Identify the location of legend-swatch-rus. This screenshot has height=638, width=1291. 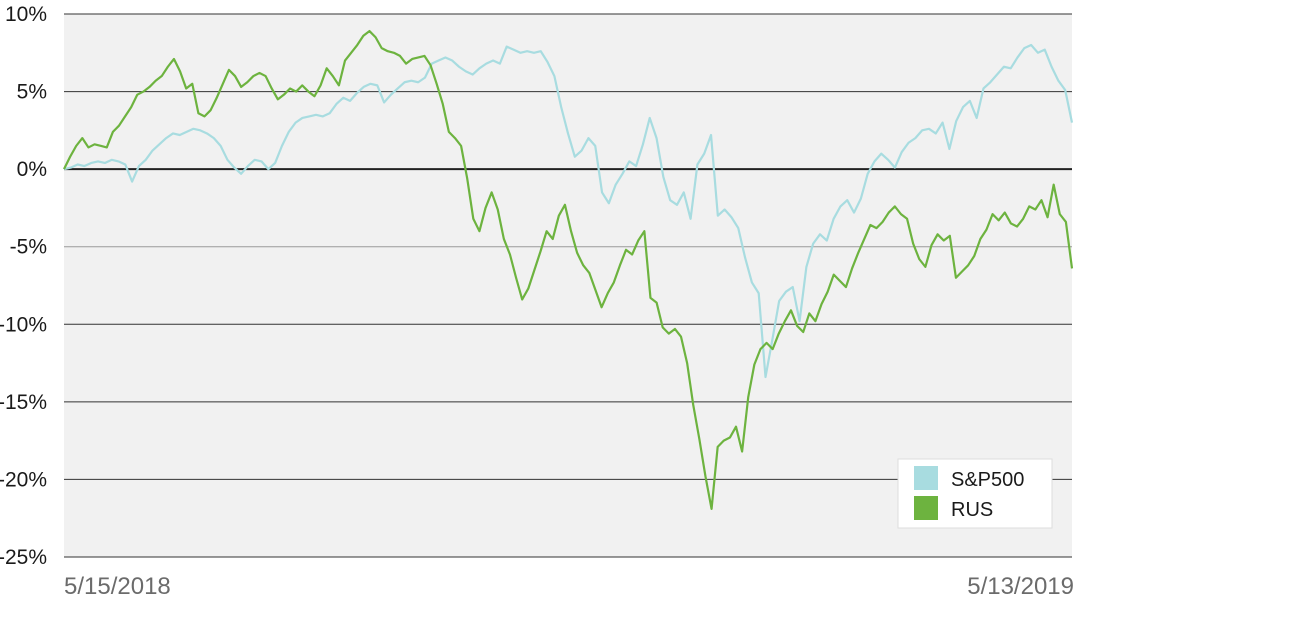
(926, 508).